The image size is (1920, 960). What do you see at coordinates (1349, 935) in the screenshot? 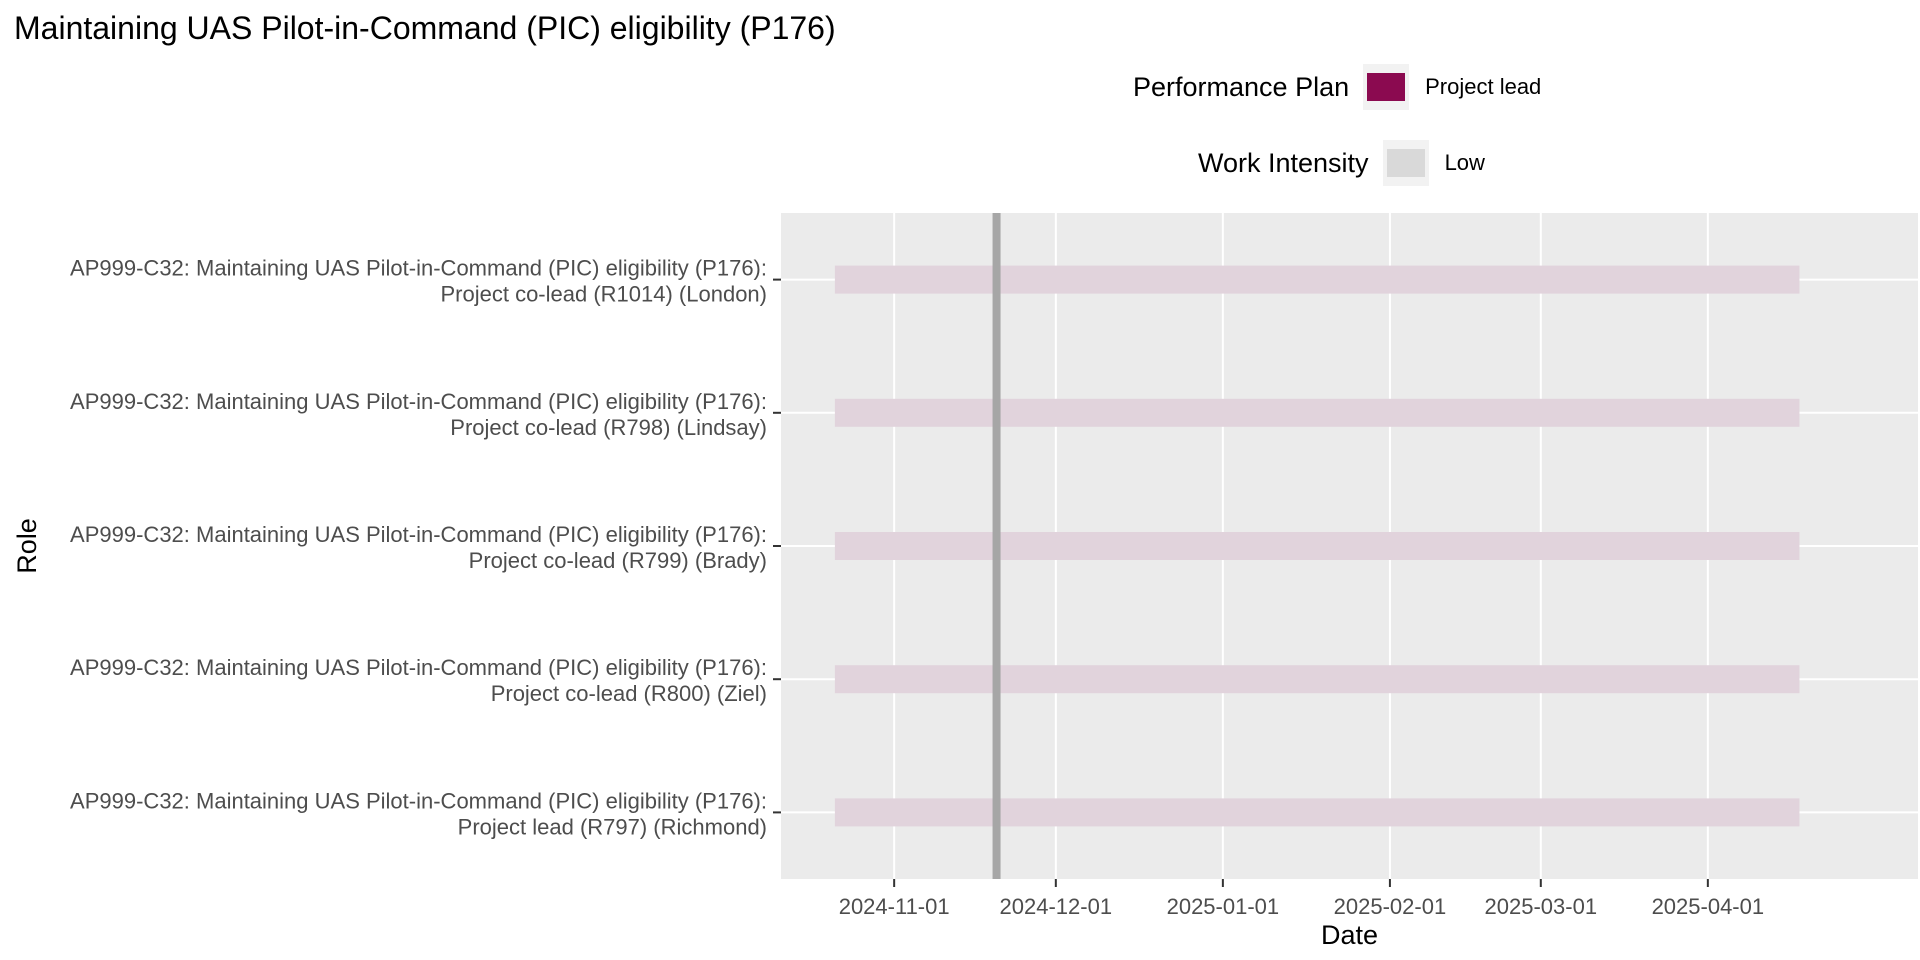
I see `x-axis-title: Date` at bounding box center [1349, 935].